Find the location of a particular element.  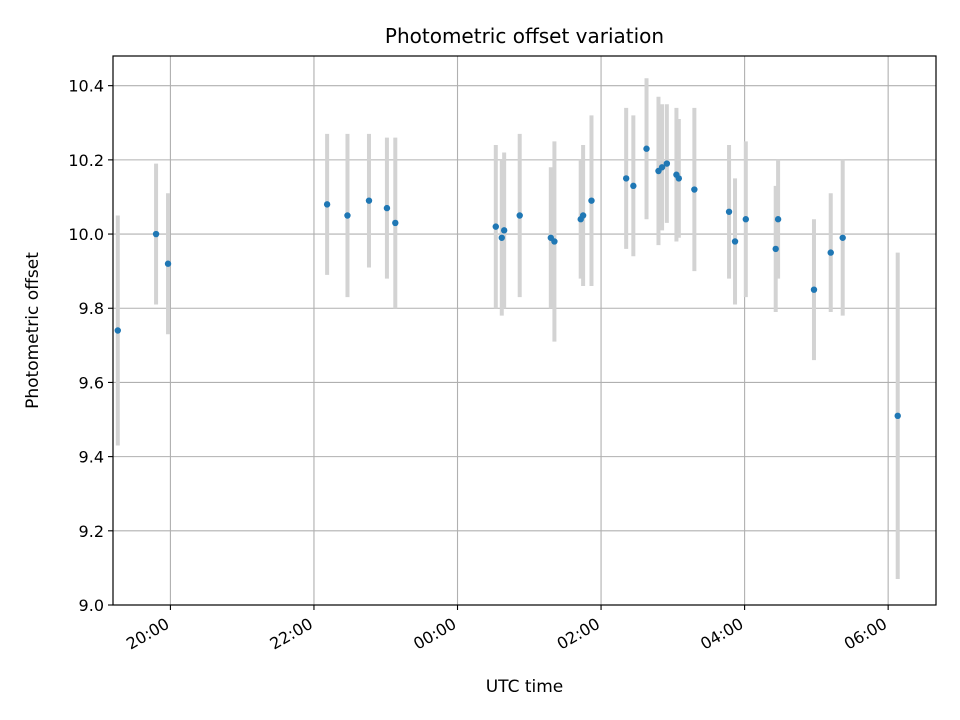

y-tick-label: 9.4 is located at coordinates (91, 457).